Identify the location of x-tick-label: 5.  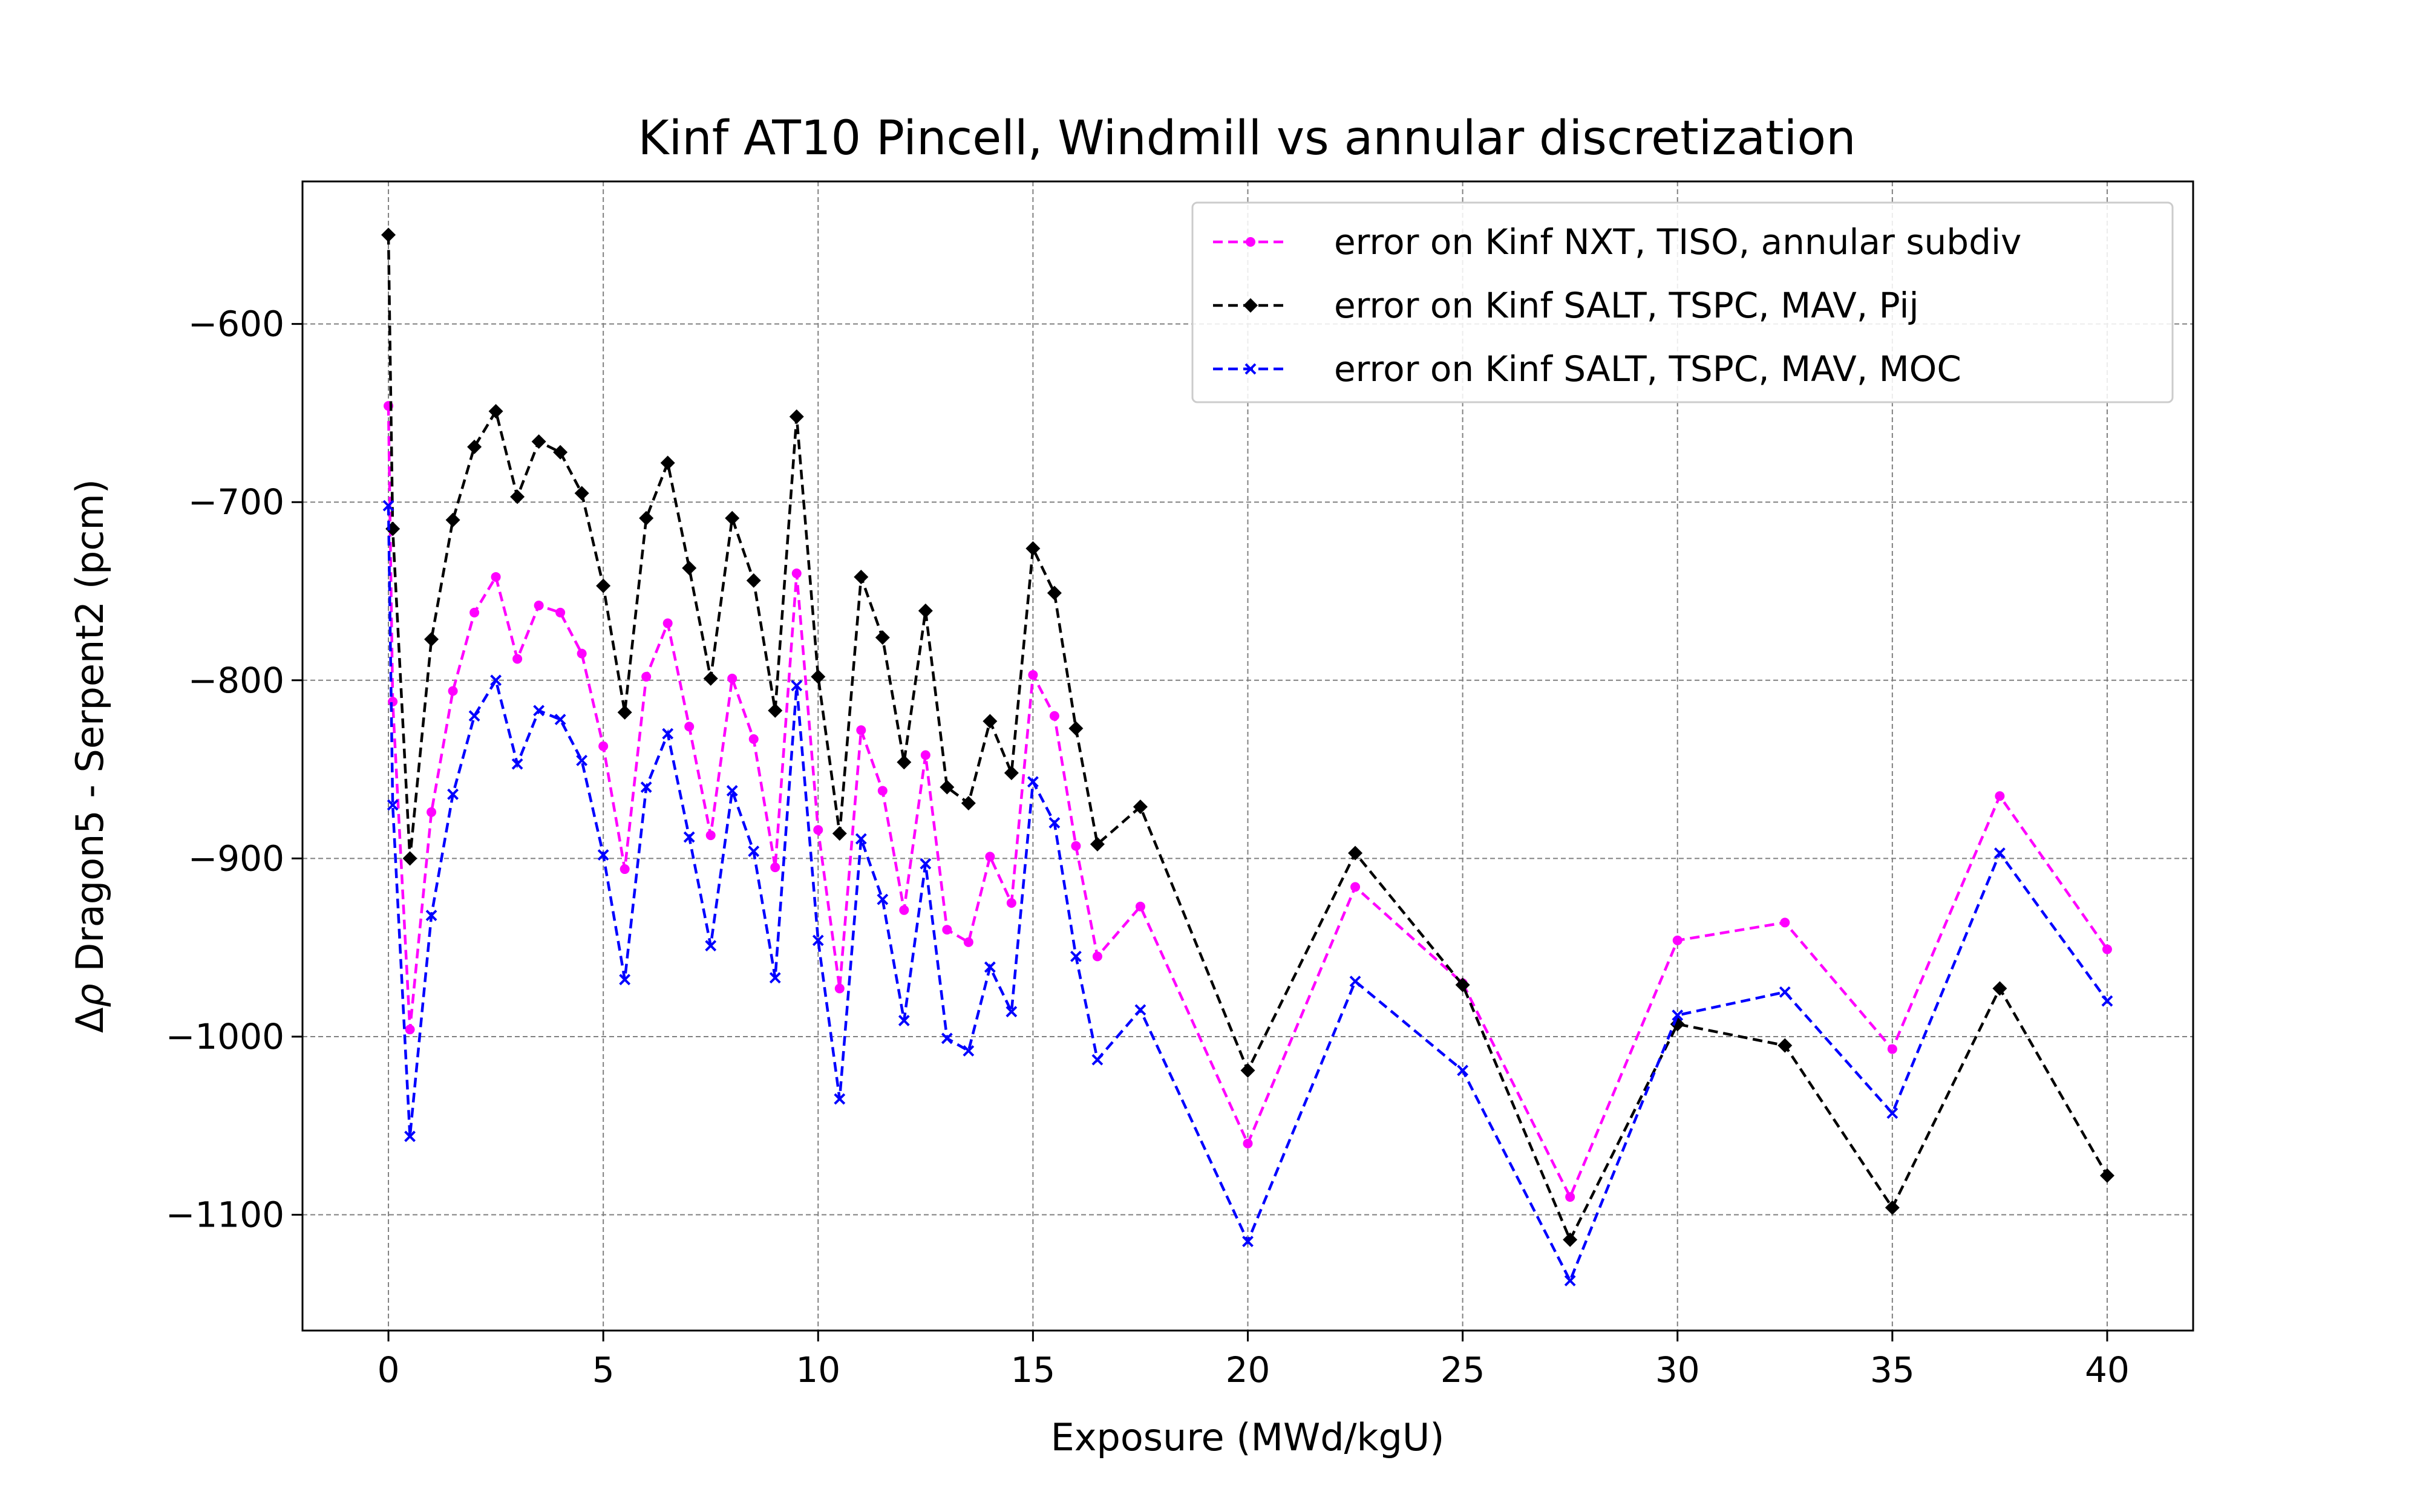
(603, 1369).